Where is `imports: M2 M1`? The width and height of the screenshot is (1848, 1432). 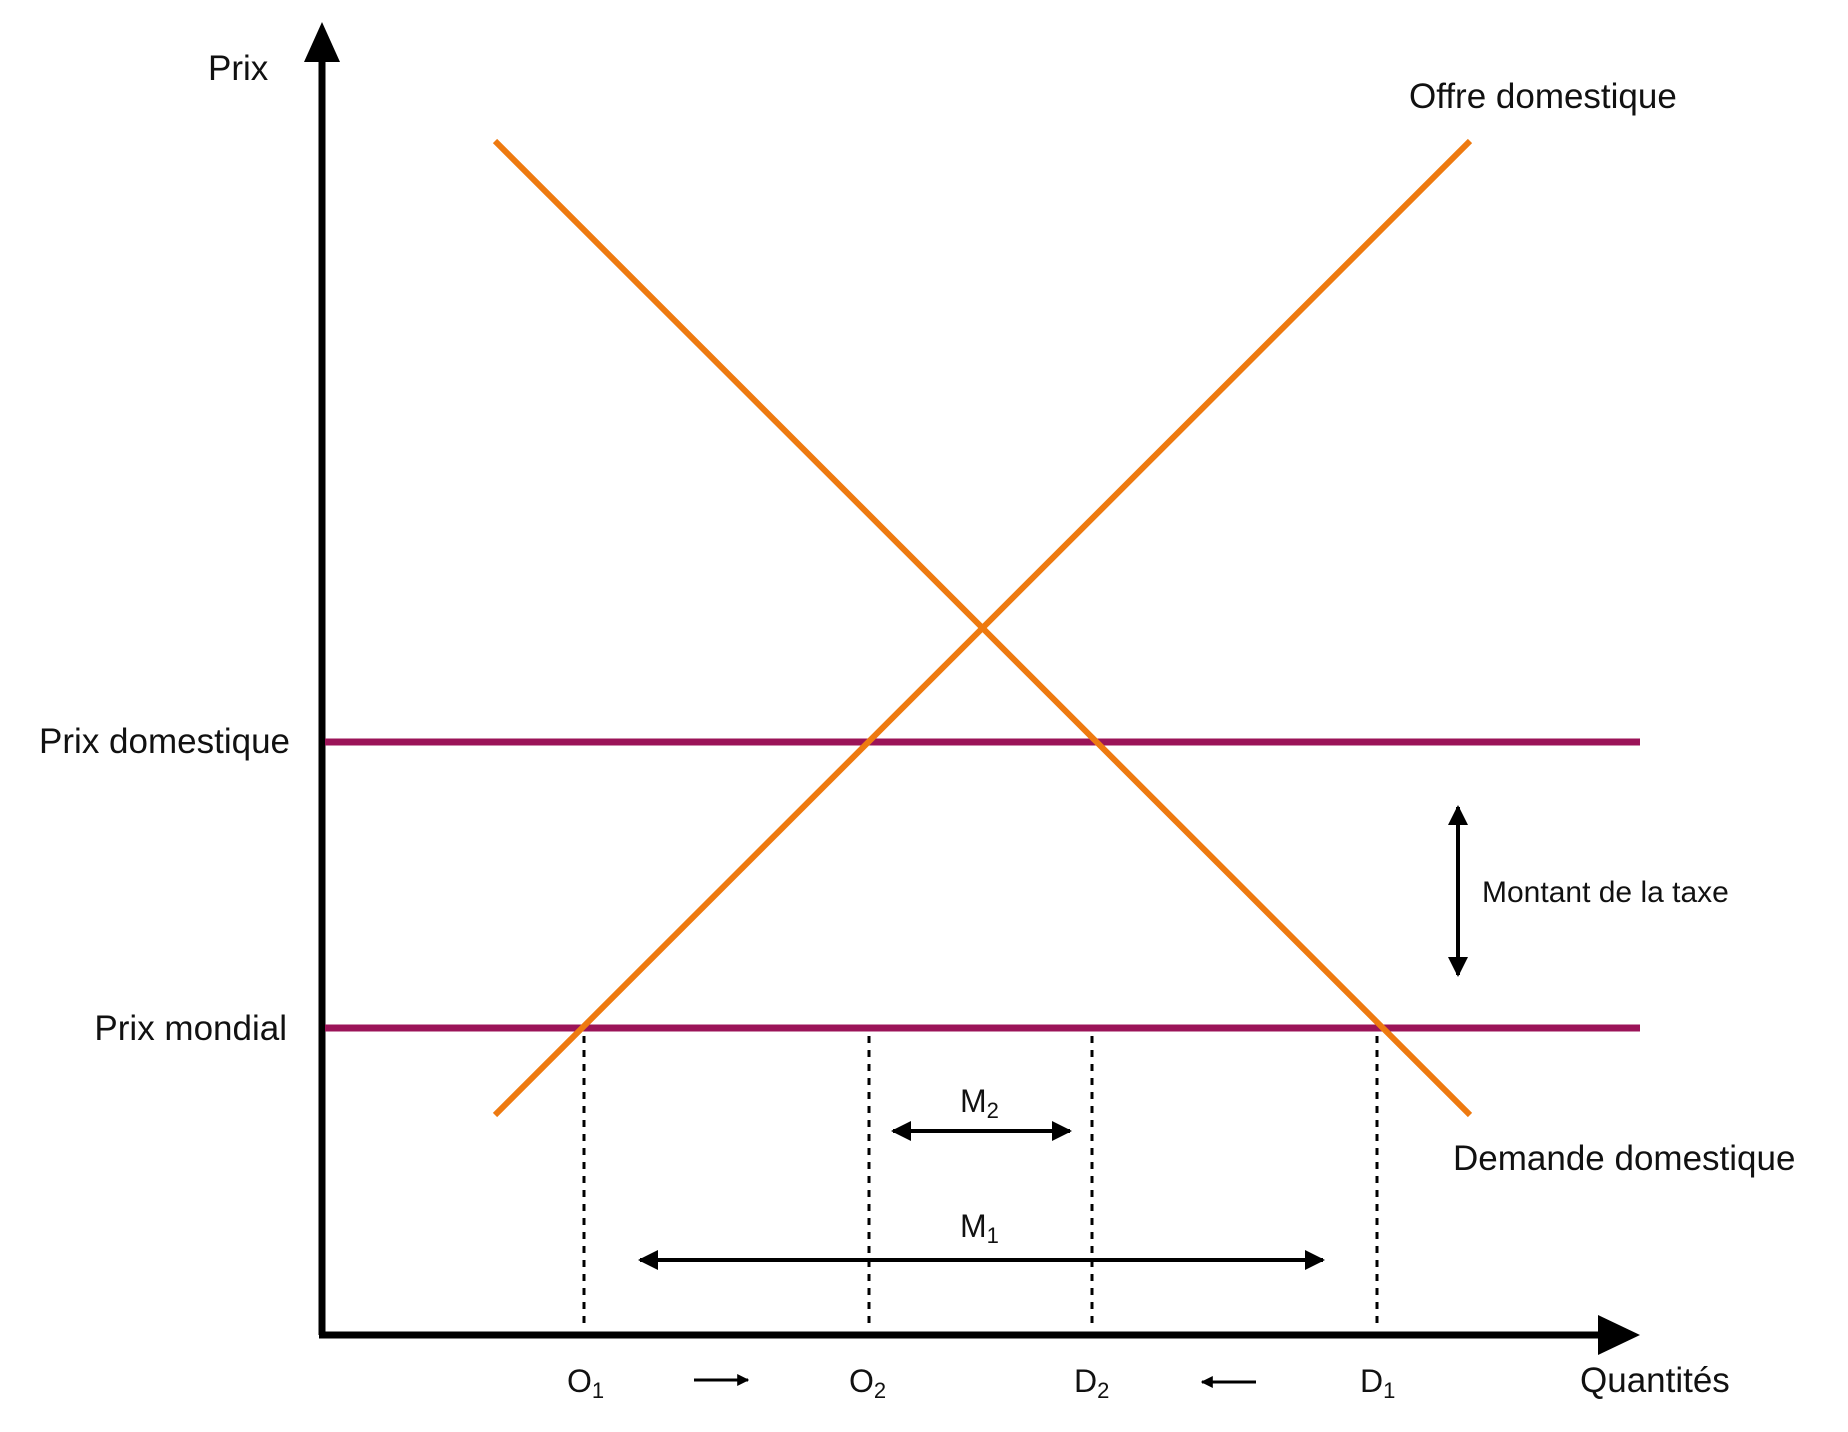
imports: M2 M1 is located at coordinates (981, 1176).